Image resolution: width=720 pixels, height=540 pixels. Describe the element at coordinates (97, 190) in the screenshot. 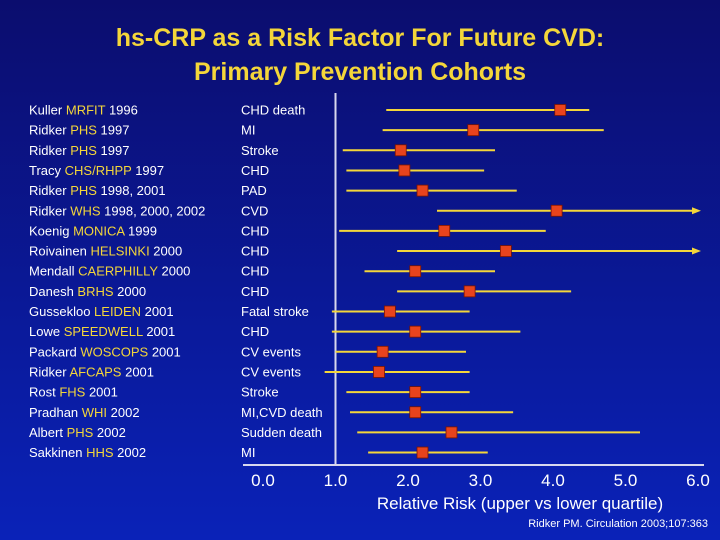

I see `study-label: Ridker PHS 1998, 2001` at that location.